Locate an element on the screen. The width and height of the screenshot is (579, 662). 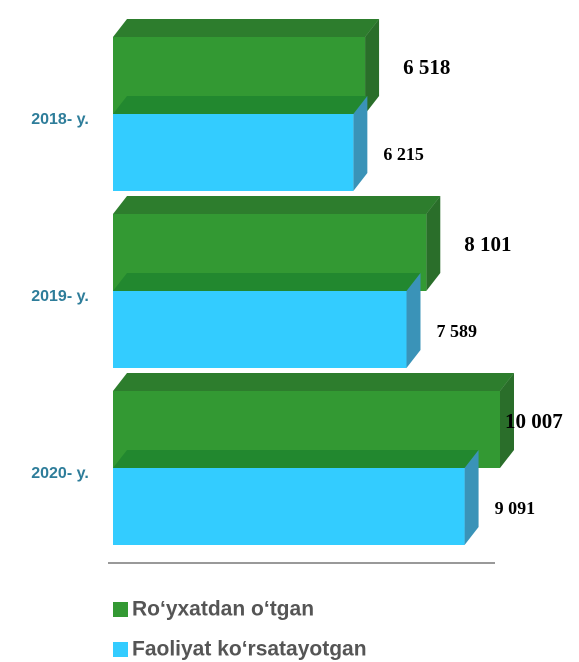
value-label: 10 007 is located at coordinates (534, 421).